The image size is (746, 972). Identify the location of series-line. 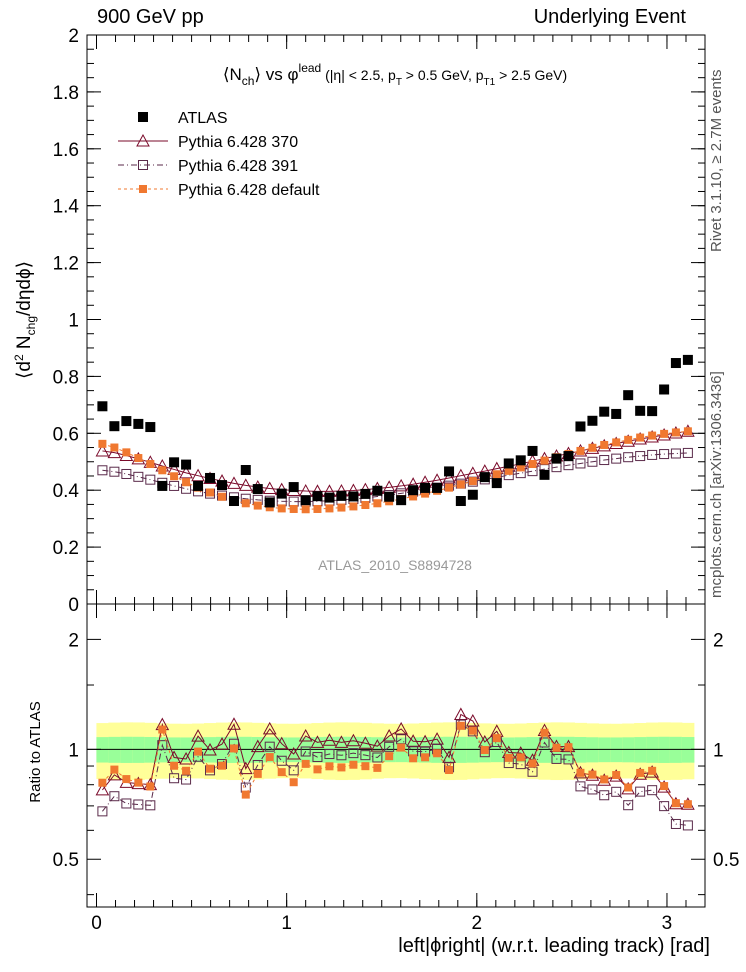
(395, 470).